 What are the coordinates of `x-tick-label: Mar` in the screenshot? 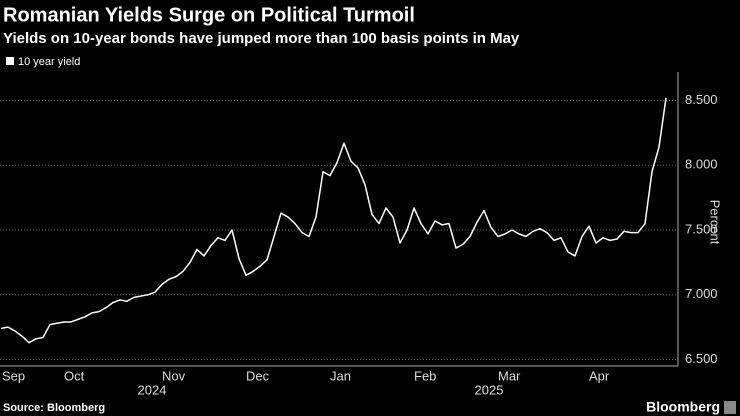 It's located at (509, 375).